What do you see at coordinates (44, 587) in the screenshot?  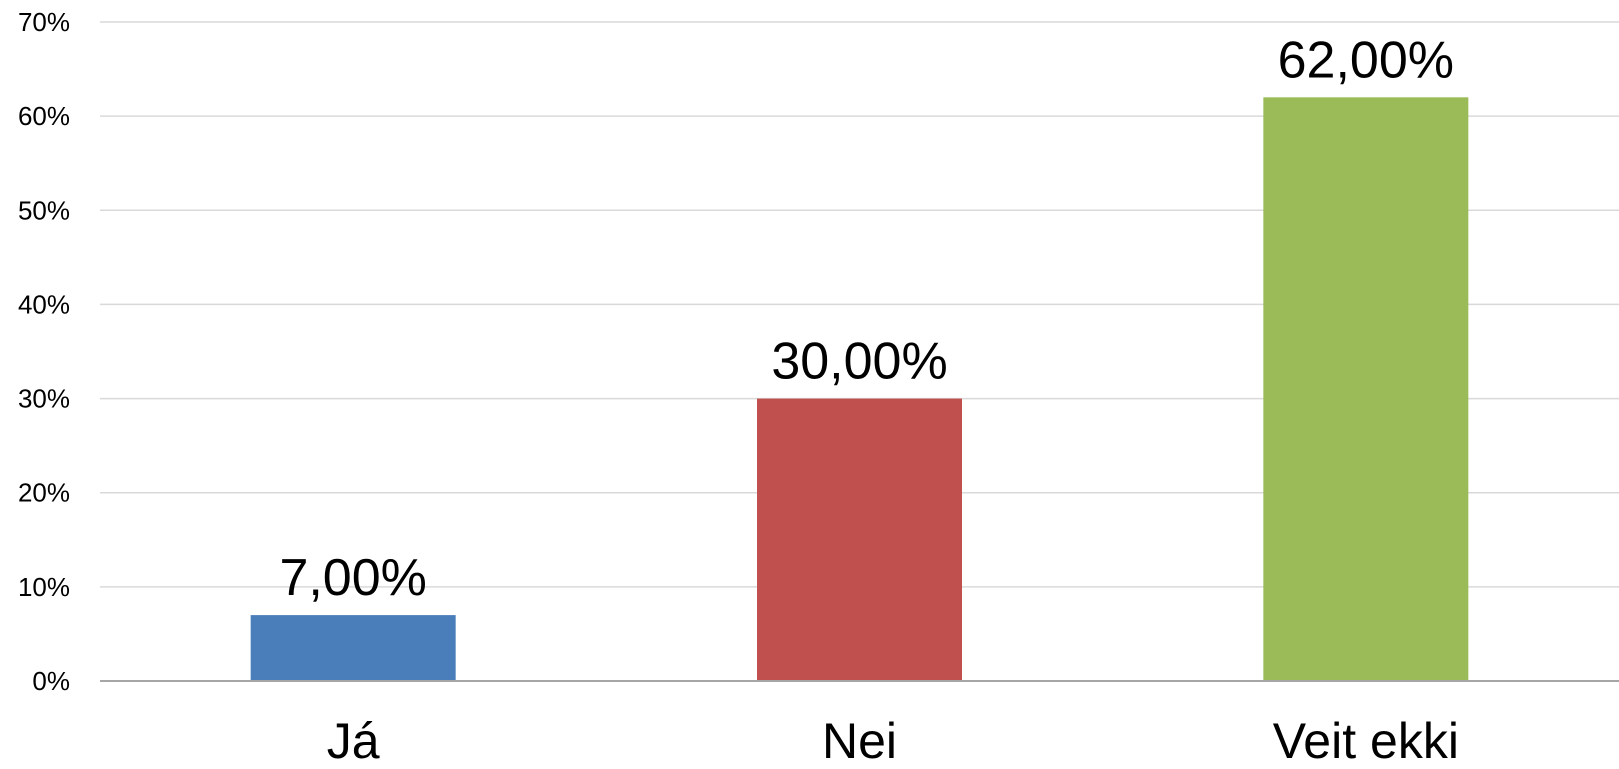 I see `y-tick-label: 10%` at bounding box center [44, 587].